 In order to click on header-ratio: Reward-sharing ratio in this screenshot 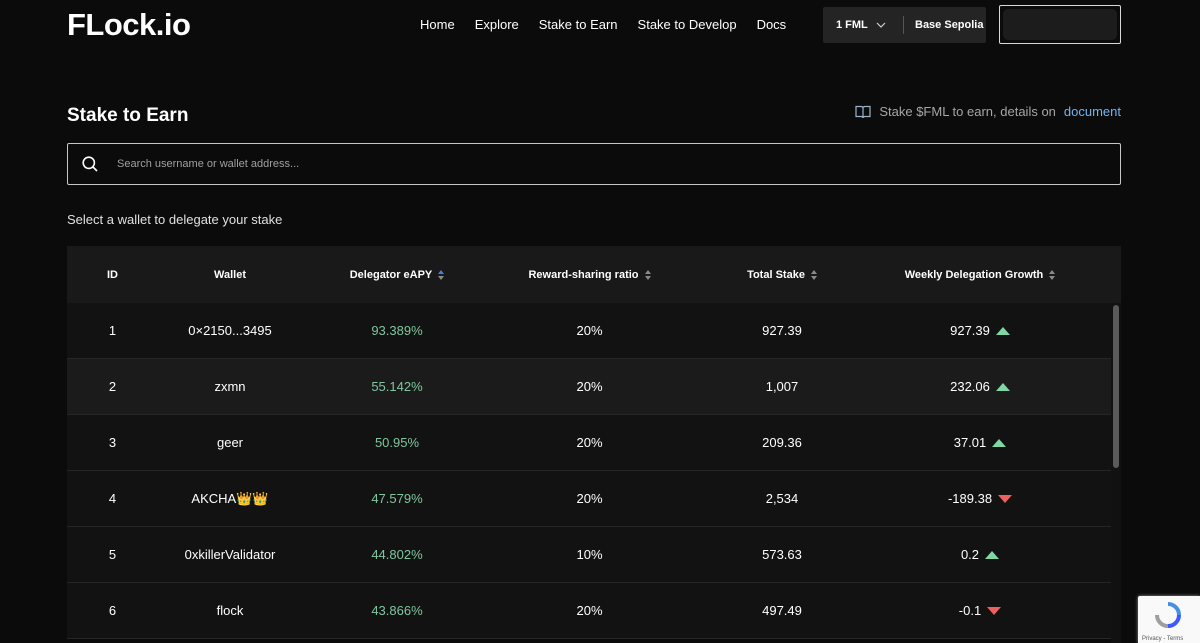, I will do `click(589, 275)`.